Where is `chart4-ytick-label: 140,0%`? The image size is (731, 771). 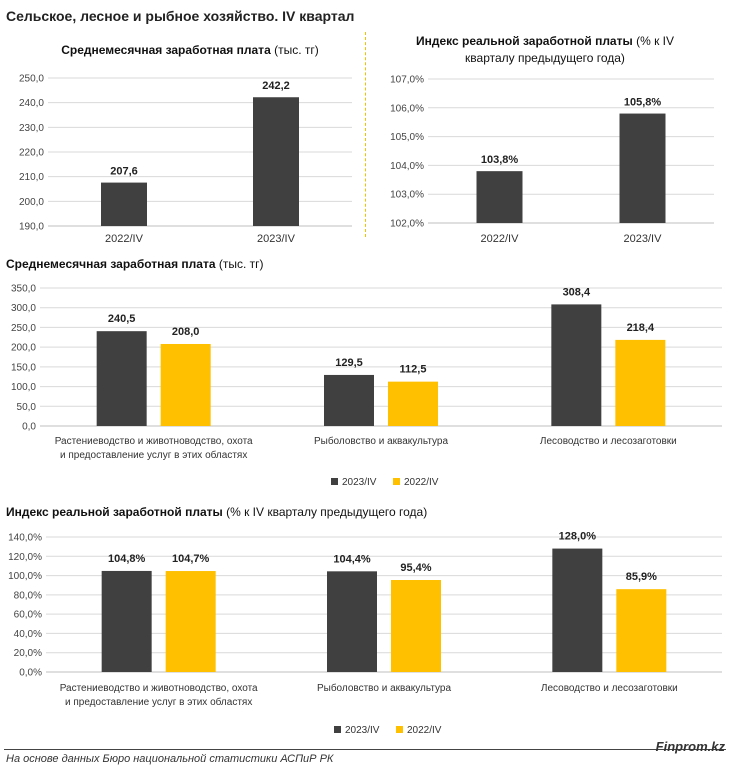
chart4-ytick-label: 140,0% is located at coordinates (25, 538).